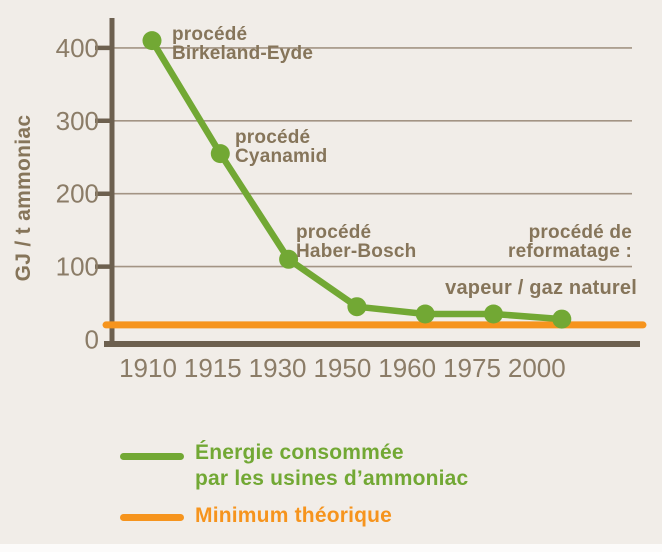 The height and width of the screenshot is (552, 662). What do you see at coordinates (569, 251) in the screenshot?
I see `annotation-line: reformatage :` at bounding box center [569, 251].